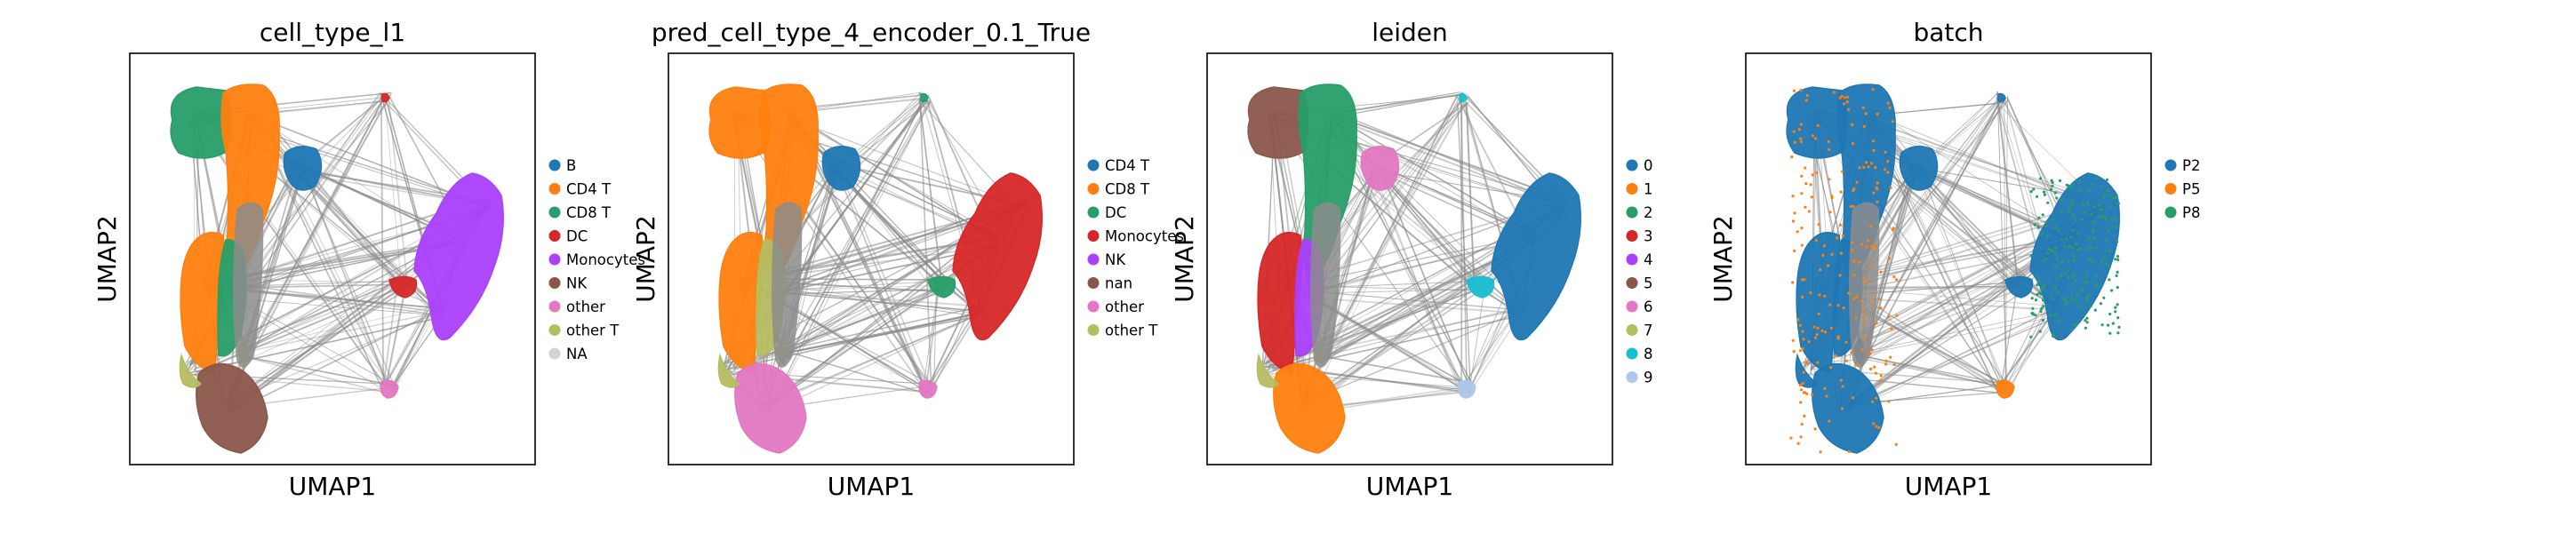  Describe the element at coordinates (1109, 283) in the screenshot. I see `legend-entry: nan` at that location.